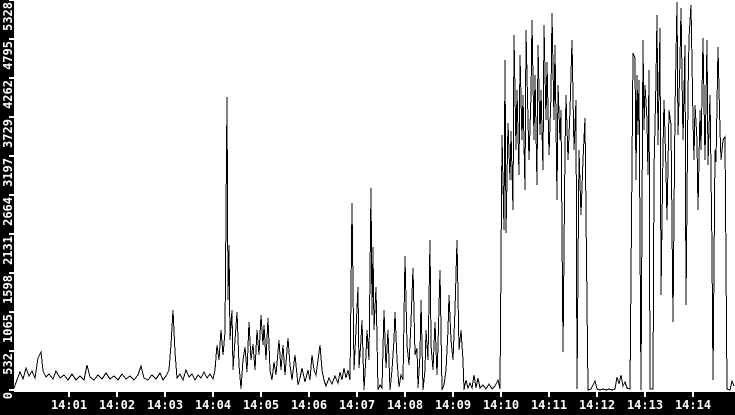  I want to click on y-tick-label: 5328, so click(8, 16).